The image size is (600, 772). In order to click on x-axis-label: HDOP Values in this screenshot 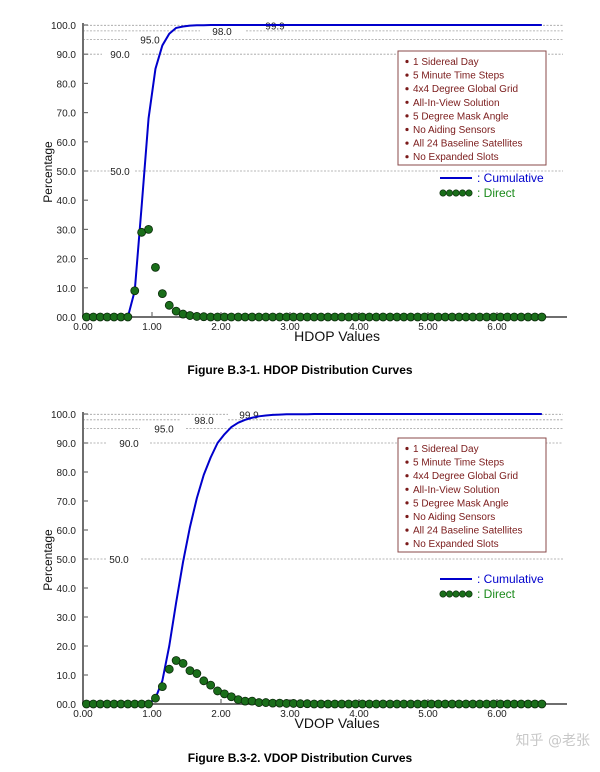, I will do `click(337, 336)`.